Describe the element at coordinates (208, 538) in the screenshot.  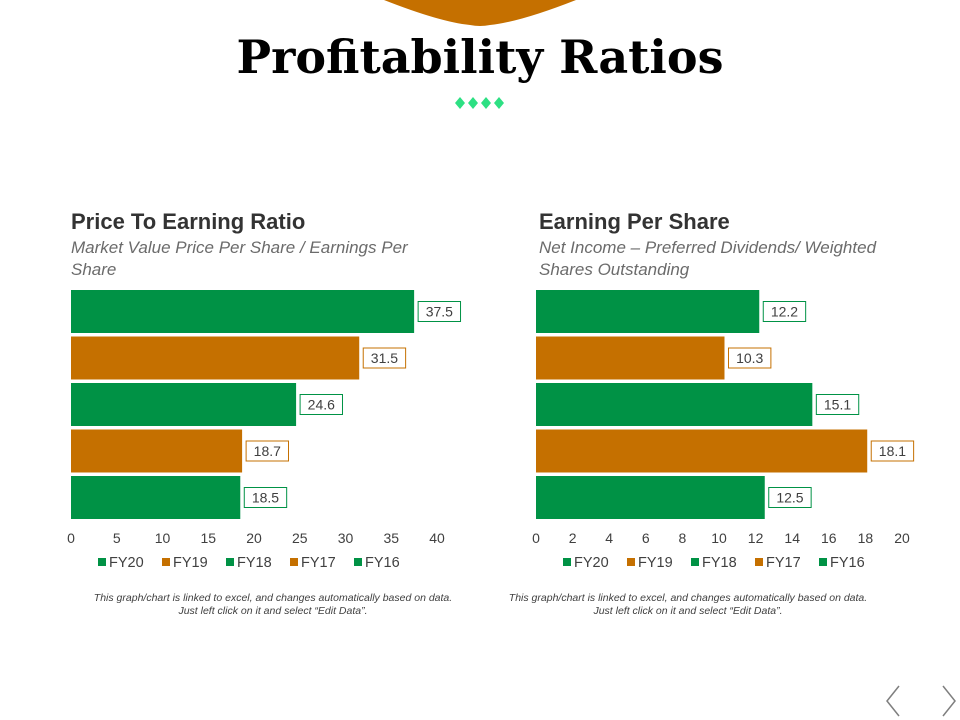
I see `x-tick-label: 15` at that location.